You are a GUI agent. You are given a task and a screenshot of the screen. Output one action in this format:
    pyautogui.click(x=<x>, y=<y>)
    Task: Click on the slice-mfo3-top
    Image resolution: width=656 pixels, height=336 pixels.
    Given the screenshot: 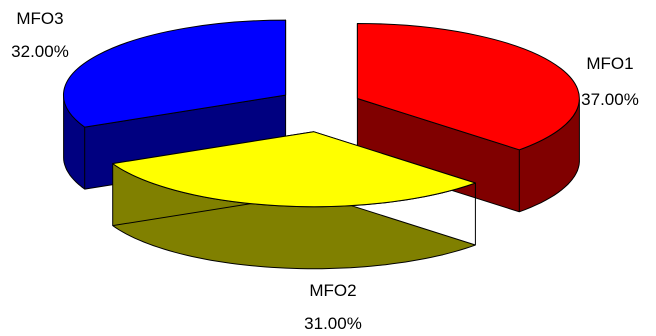 What is the action you would take?
    pyautogui.click(x=174, y=73)
    